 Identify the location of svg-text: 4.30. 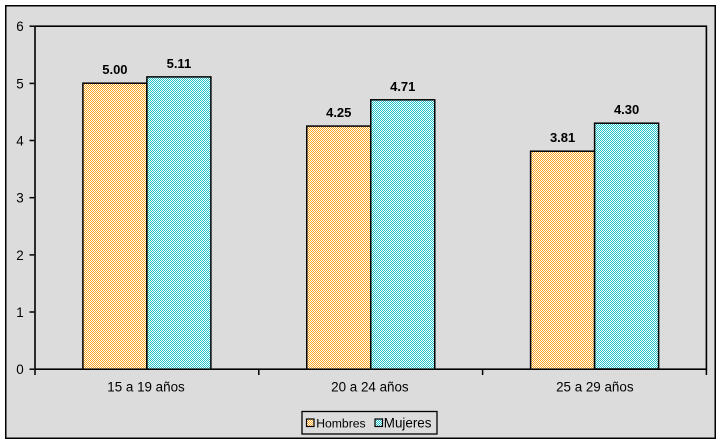
(626, 109).